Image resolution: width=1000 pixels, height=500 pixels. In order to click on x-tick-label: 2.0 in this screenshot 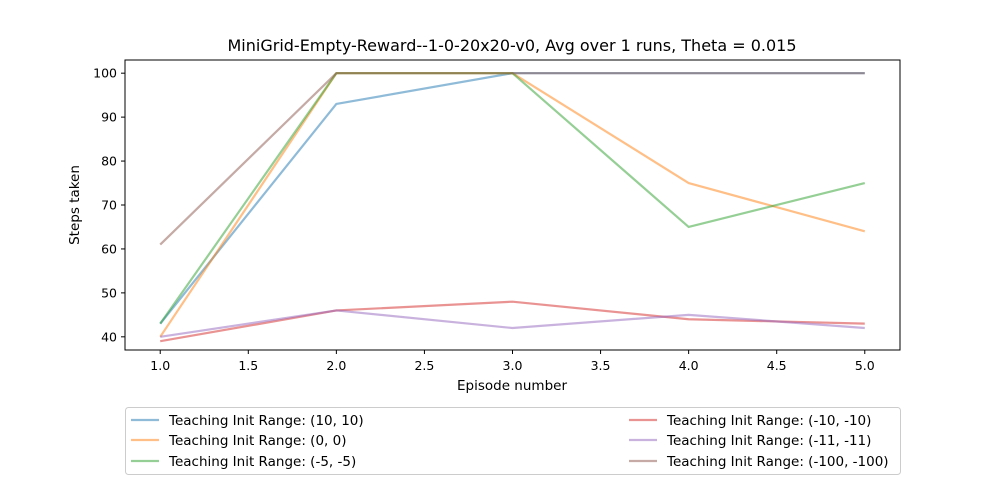, I will do `click(336, 365)`.